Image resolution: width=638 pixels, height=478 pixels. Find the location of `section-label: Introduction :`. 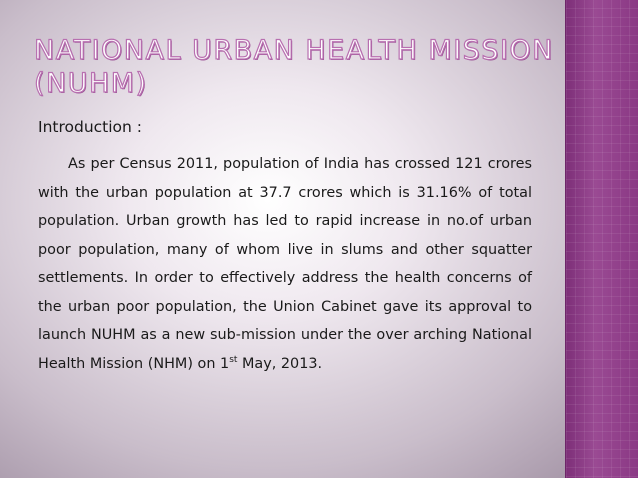

section-label: Introduction : is located at coordinates (90, 127).